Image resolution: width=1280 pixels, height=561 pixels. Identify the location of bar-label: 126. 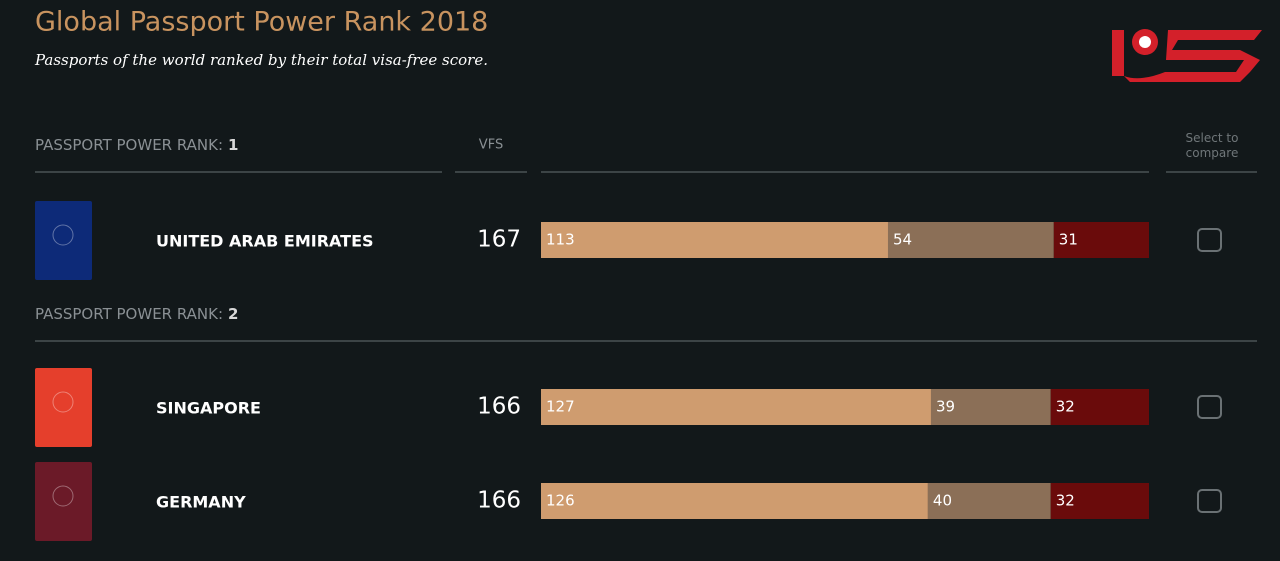
(560, 501).